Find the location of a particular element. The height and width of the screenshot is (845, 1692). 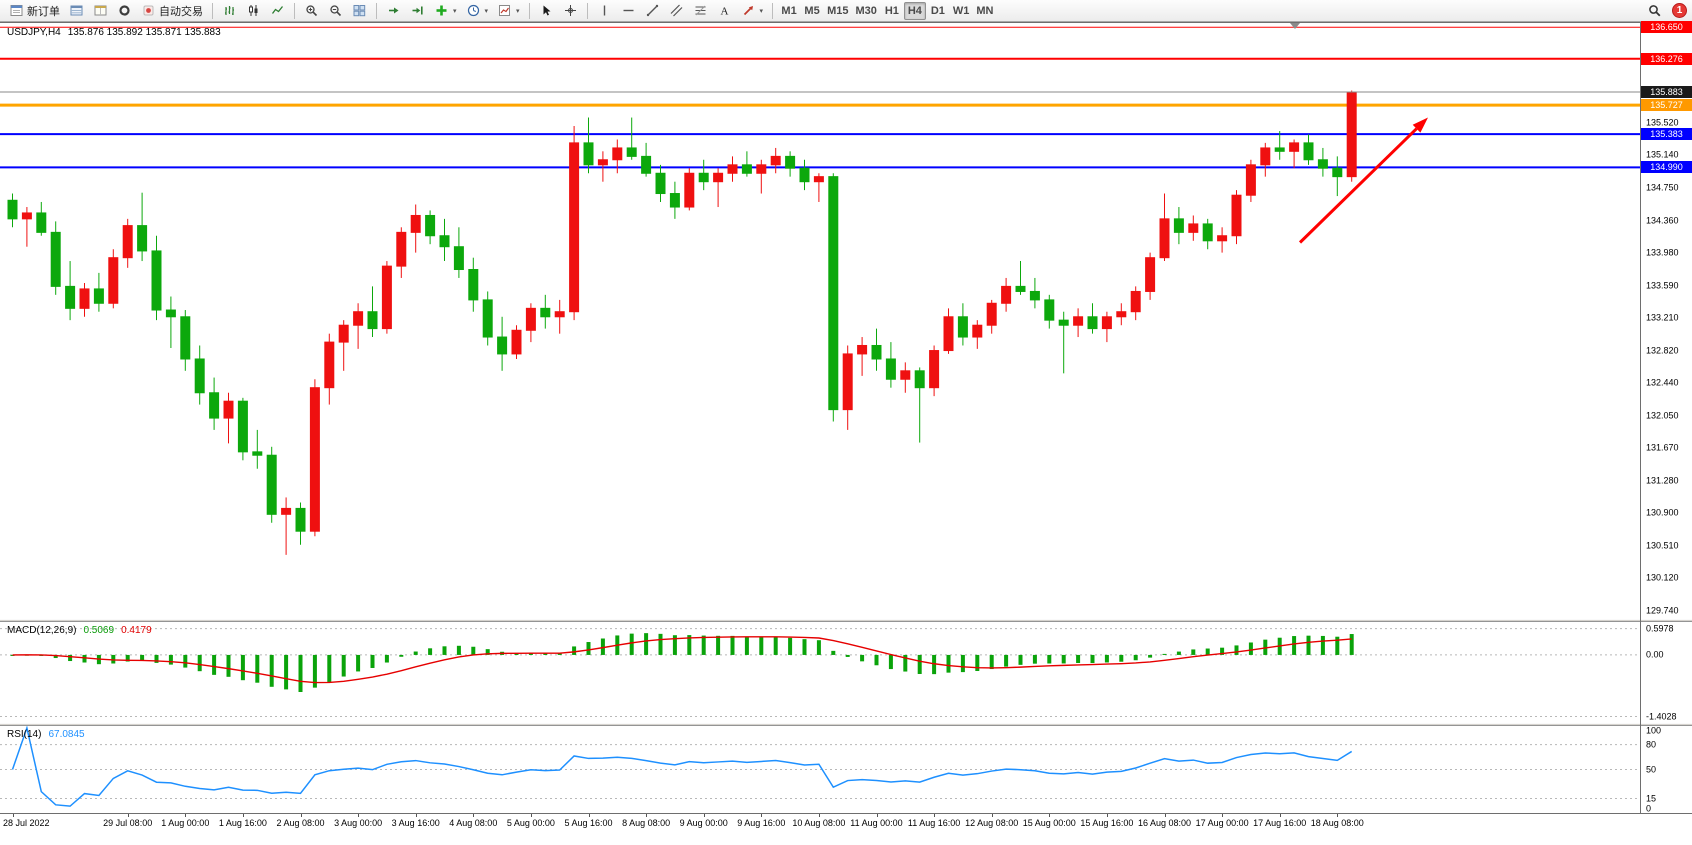

timeframe-d1-button: D1 is located at coordinates (938, 11).